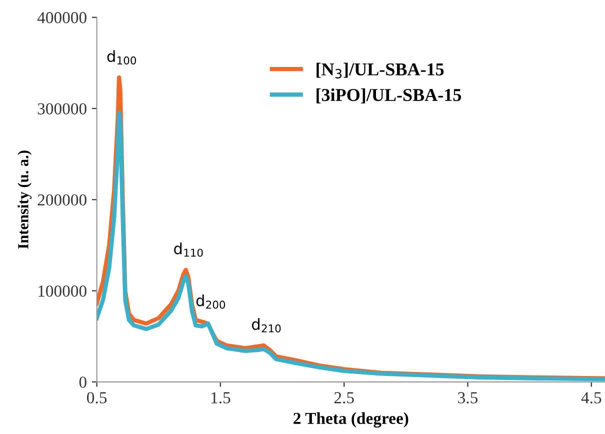 The height and width of the screenshot is (434, 605). Describe the element at coordinates (25, 199) in the screenshot. I see `y-axis-title: Intensity (u. a.)` at that location.